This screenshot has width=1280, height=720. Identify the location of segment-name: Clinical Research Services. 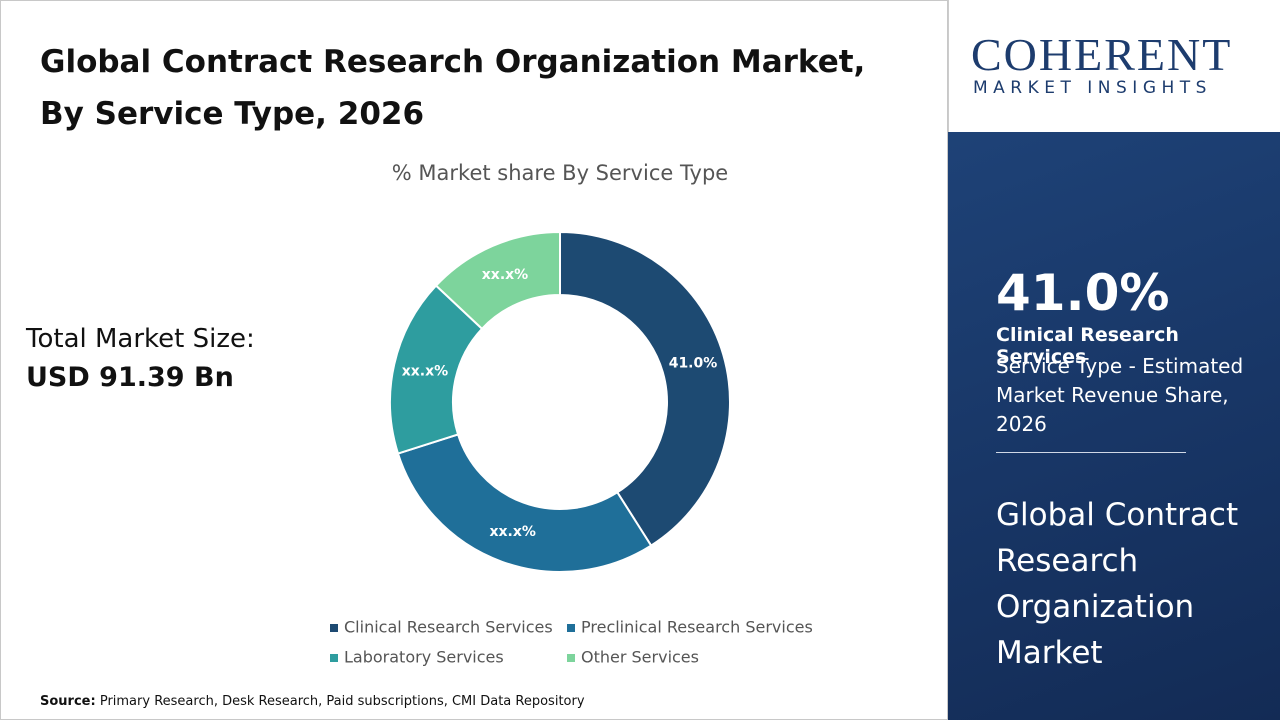
(1087, 346).